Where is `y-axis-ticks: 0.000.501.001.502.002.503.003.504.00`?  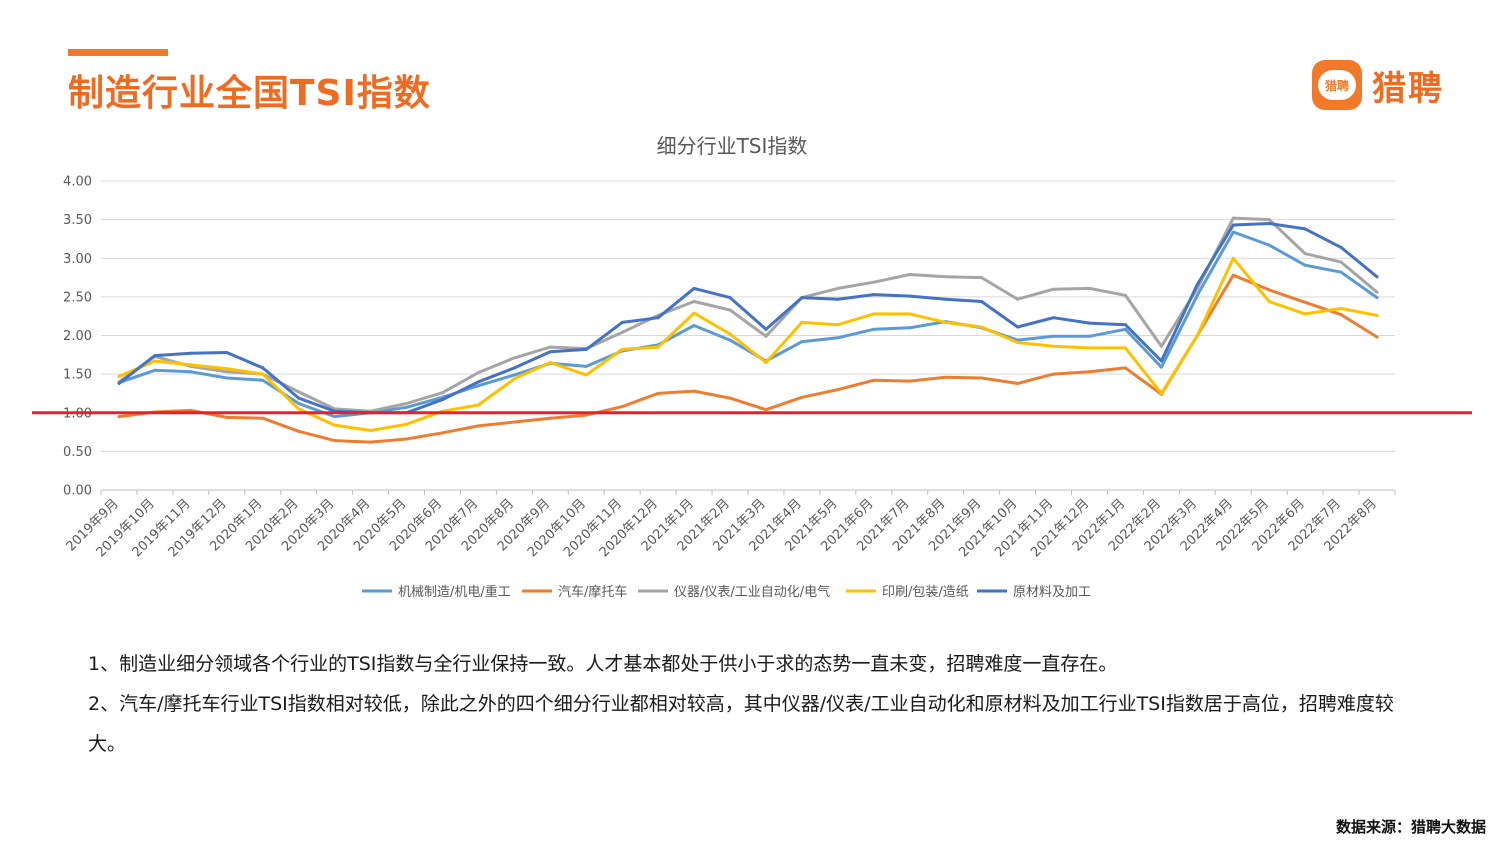 y-axis-ticks: 0.000.501.001.502.002.503.003.504.00 is located at coordinates (77, 337).